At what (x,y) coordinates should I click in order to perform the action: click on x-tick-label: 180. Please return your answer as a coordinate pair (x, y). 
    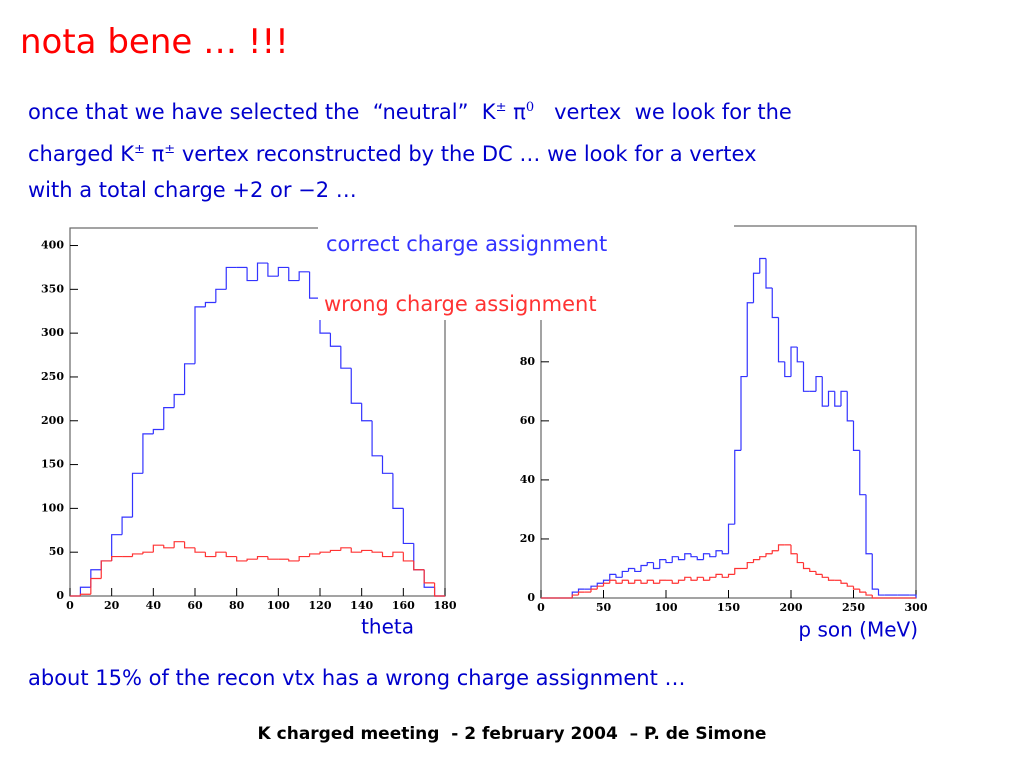
    Looking at the image, I should click on (445, 605).